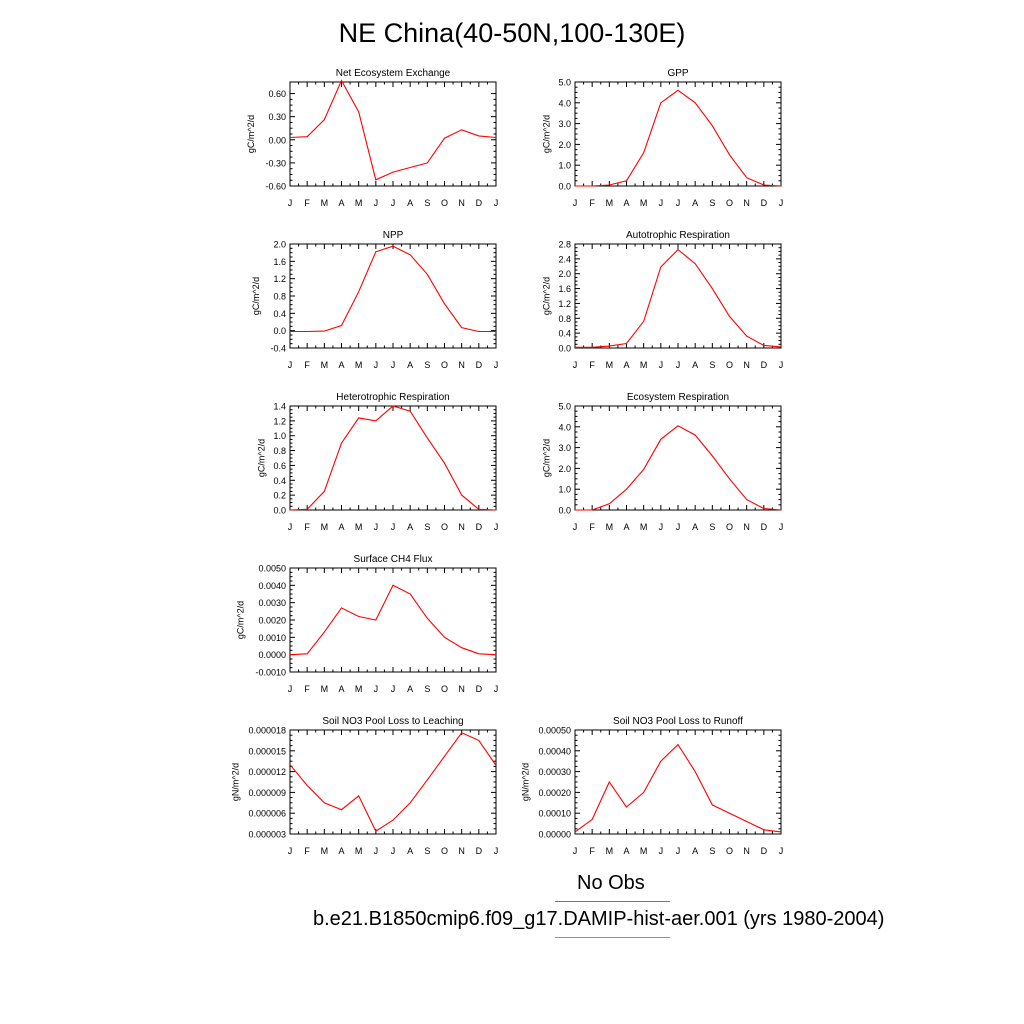 This screenshot has width=1024, height=1024. Describe the element at coordinates (267, 835) in the screenshot. I see `y-tick-label: 0.000003` at that location.